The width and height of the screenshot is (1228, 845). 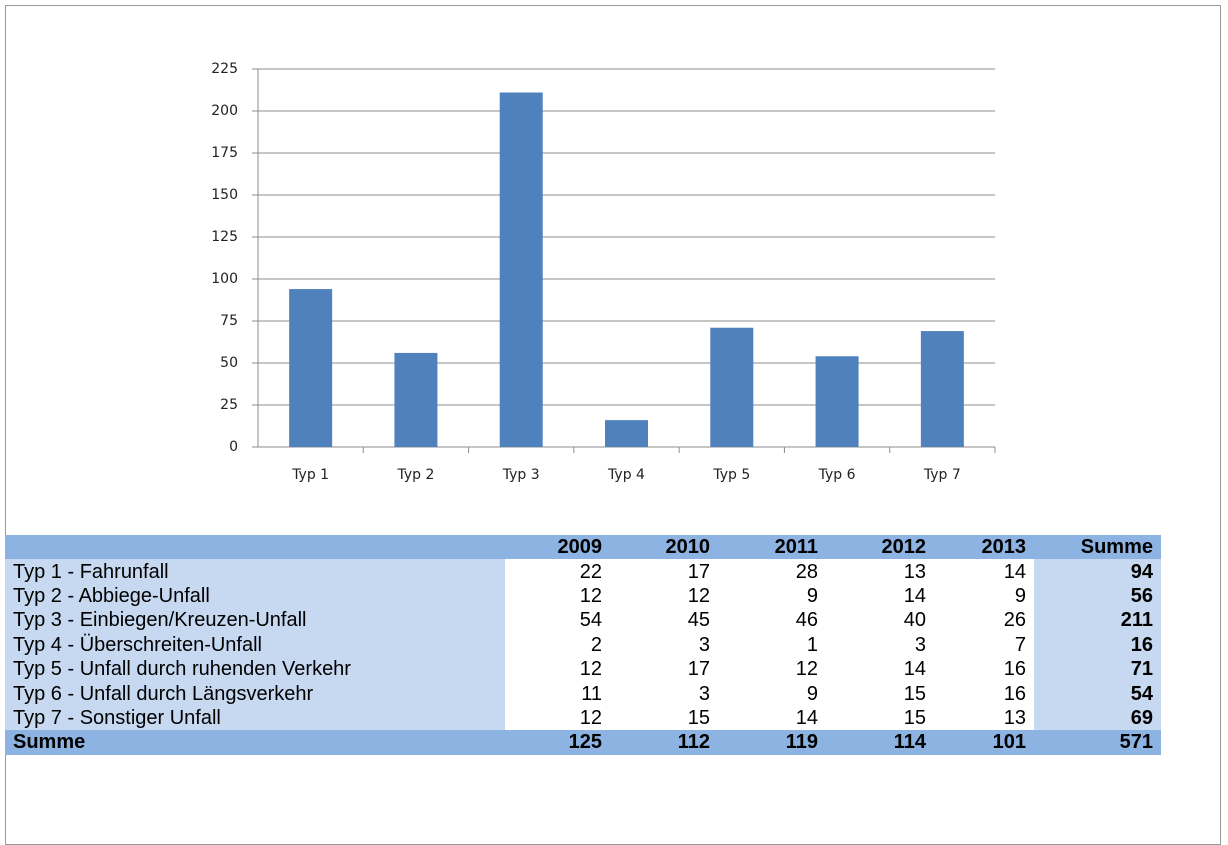 I want to click on value-cell: 11, so click(x=591, y=693).